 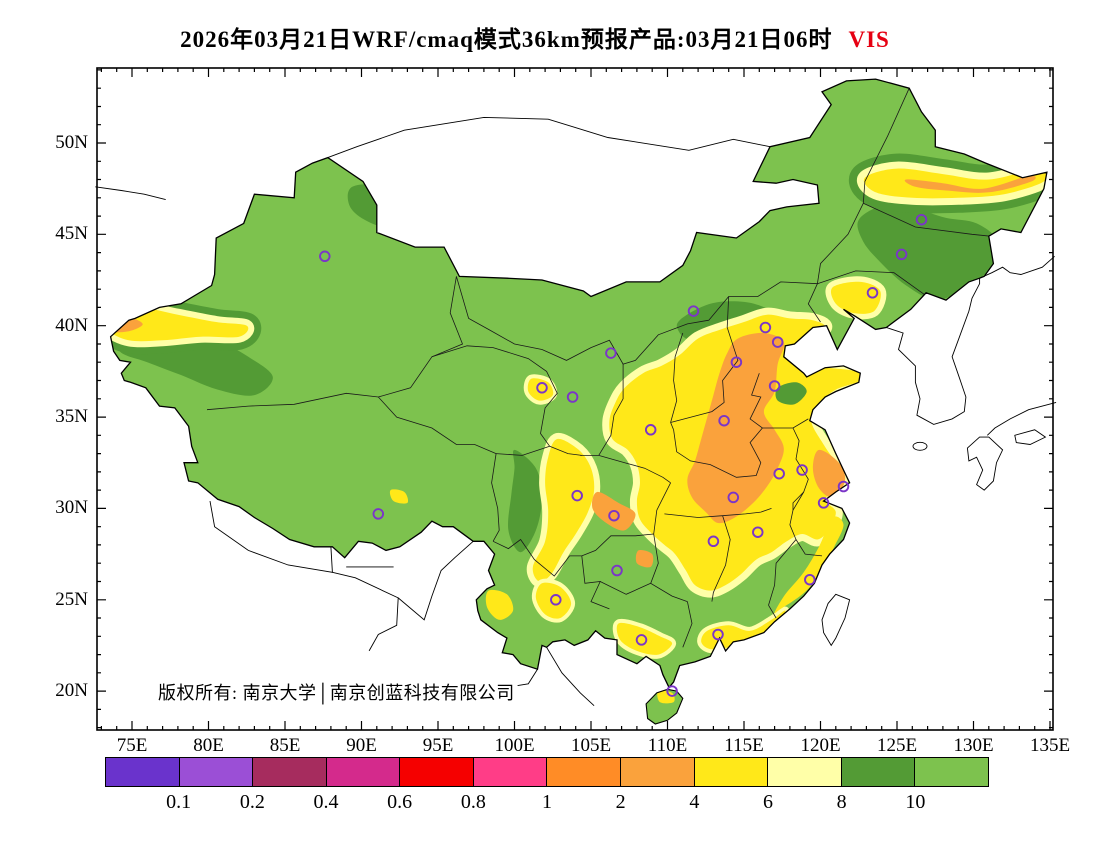 I want to click on colorbar-label: 0.8, so click(x=473, y=802).